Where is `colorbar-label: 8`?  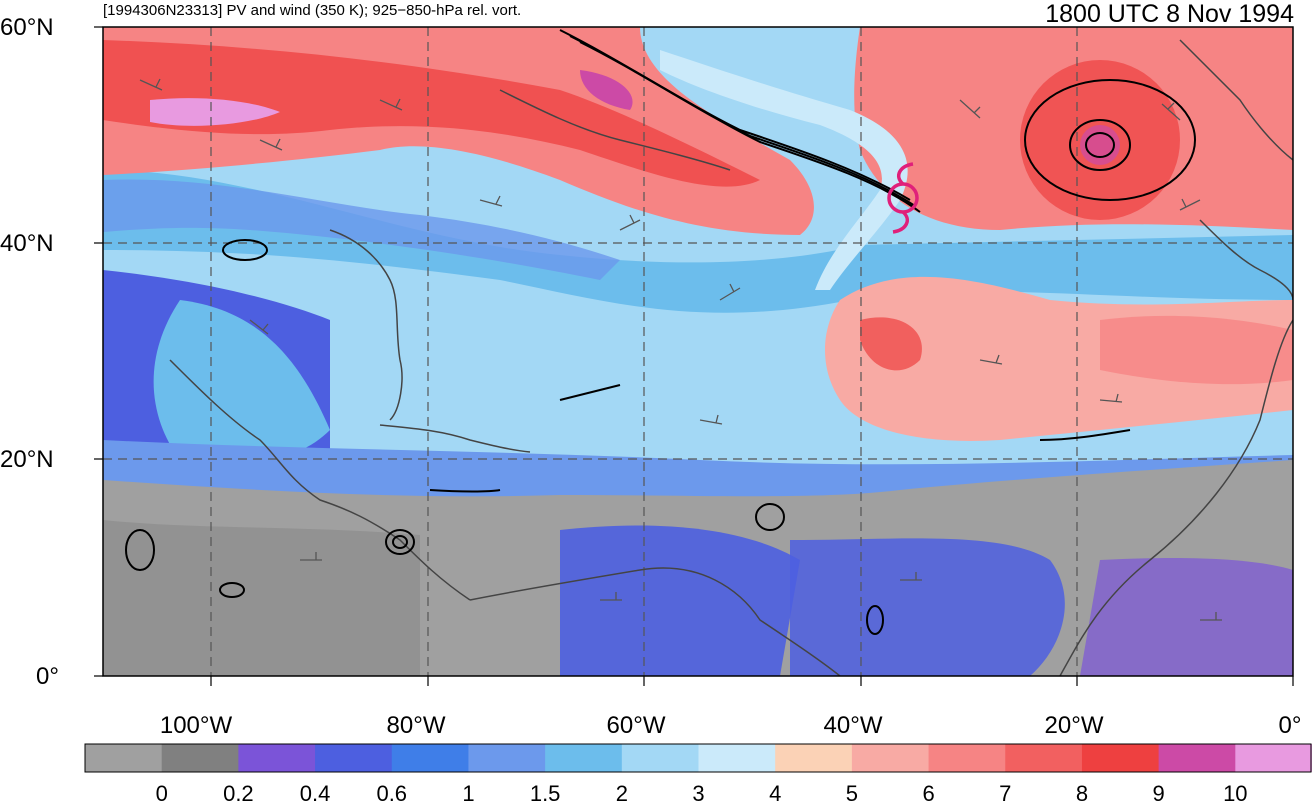
colorbar-label: 8 is located at coordinates (1082, 793).